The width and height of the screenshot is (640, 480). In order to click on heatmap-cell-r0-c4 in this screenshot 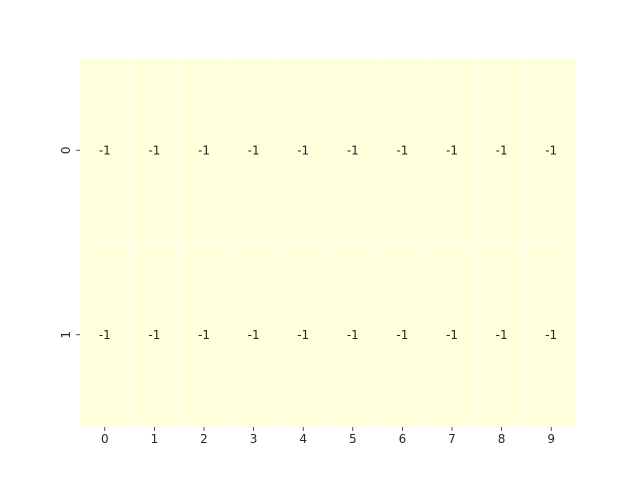, I will do `click(303, 150)`.